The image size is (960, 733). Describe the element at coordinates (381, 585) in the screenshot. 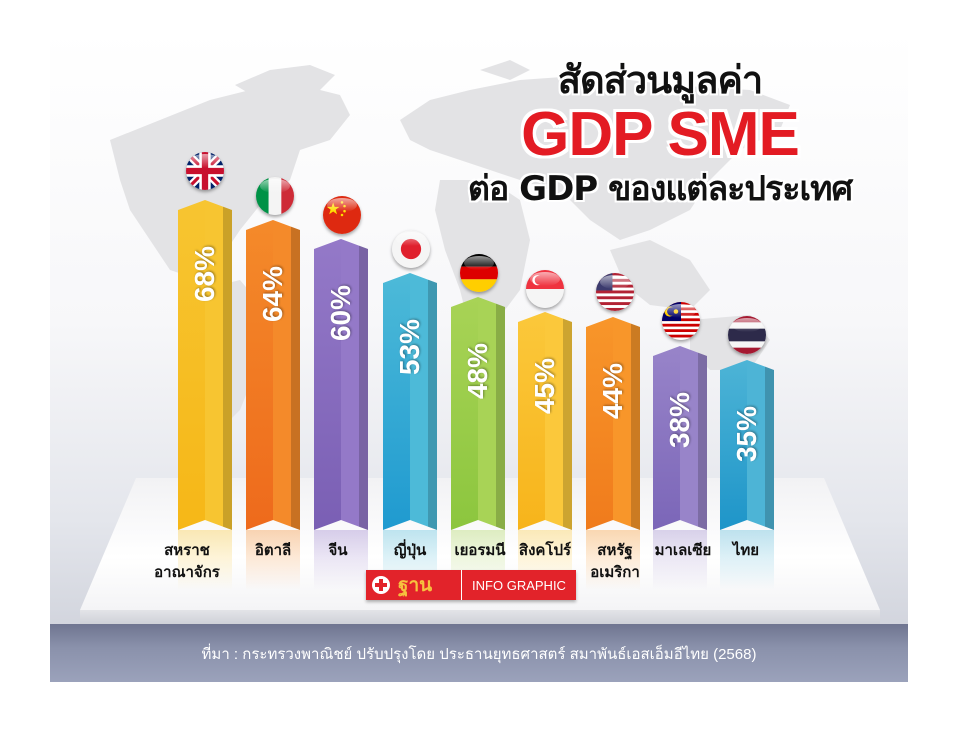

I see `plus-icon` at that location.